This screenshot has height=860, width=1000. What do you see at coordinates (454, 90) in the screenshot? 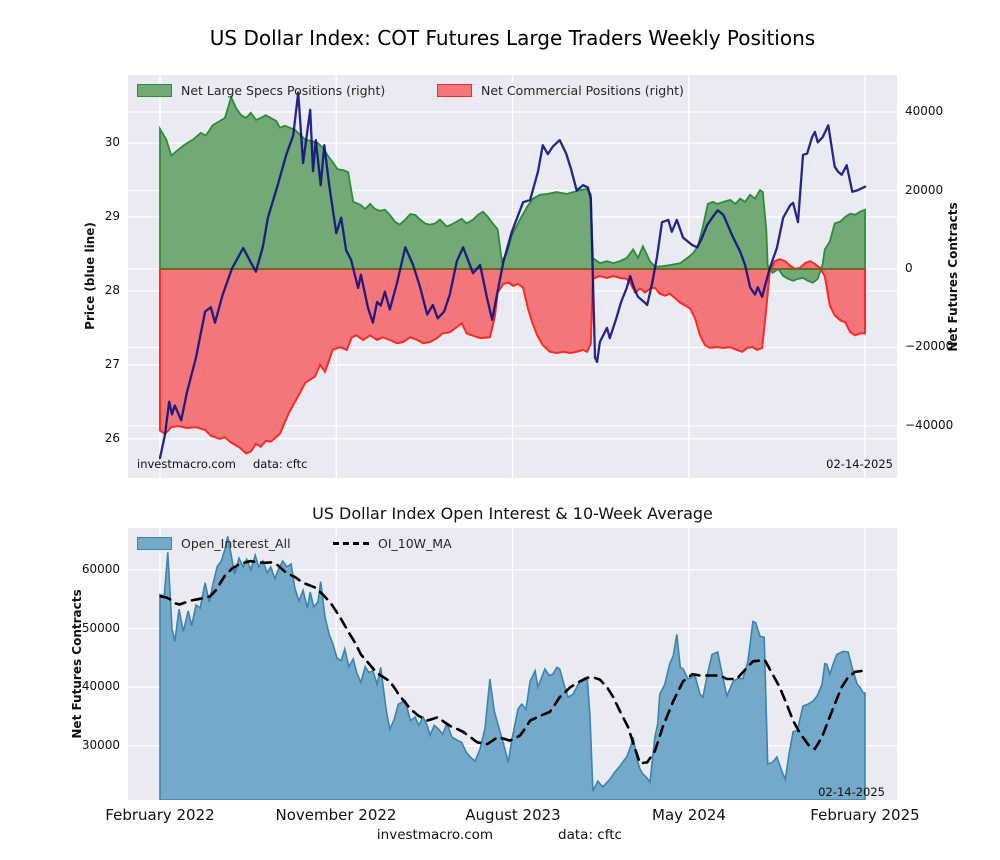
I see `commercials-swatch-icon` at bounding box center [454, 90].